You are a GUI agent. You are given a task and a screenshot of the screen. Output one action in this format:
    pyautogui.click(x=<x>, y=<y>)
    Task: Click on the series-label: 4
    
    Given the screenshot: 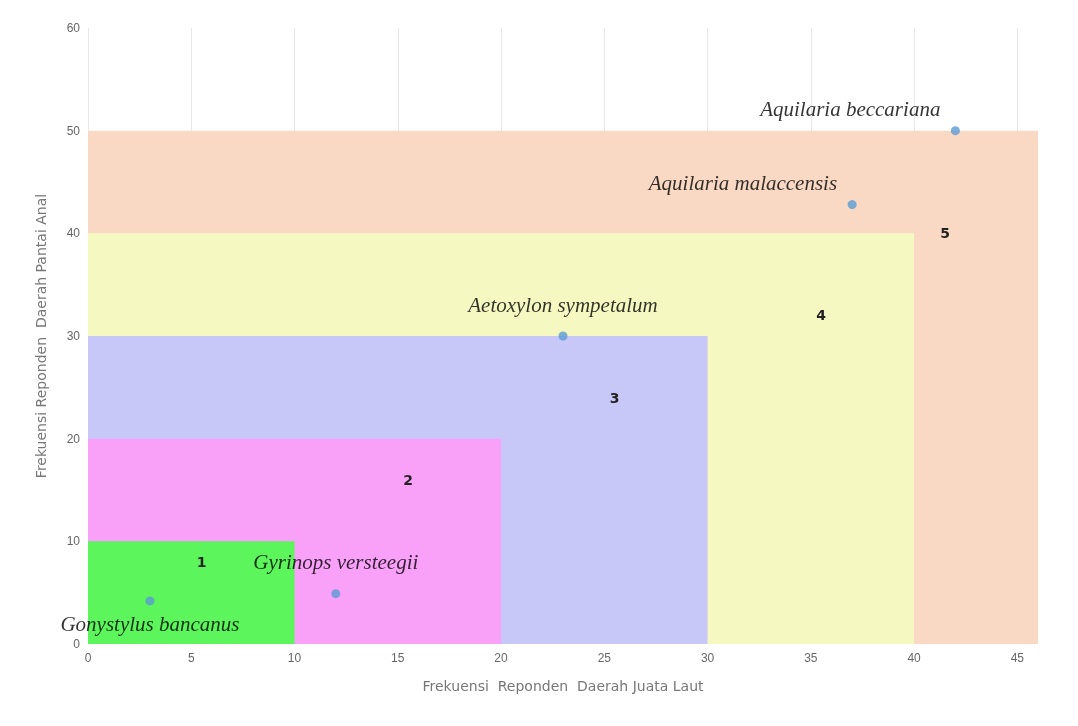 What is the action you would take?
    pyautogui.click(x=821, y=315)
    